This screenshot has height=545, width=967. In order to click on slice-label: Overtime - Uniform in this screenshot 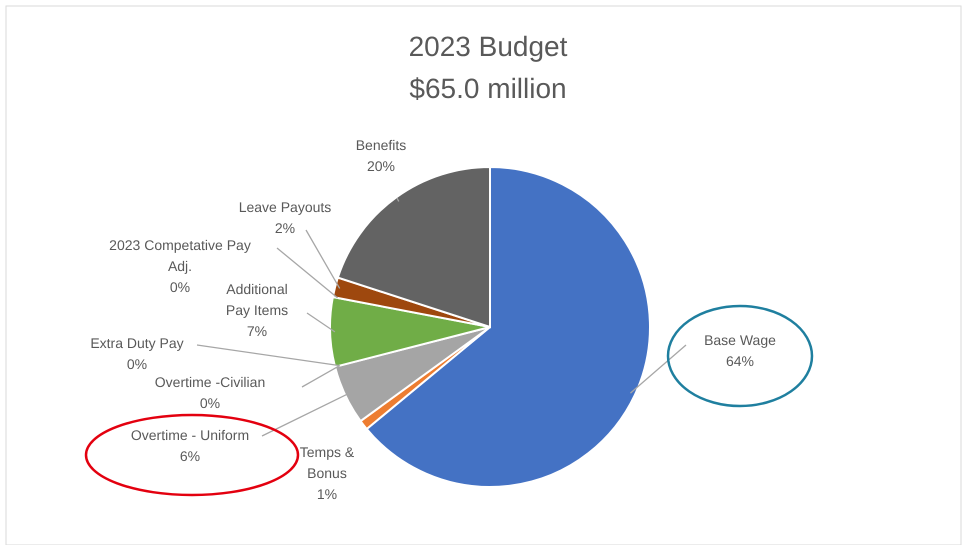, I will do `click(190, 435)`.